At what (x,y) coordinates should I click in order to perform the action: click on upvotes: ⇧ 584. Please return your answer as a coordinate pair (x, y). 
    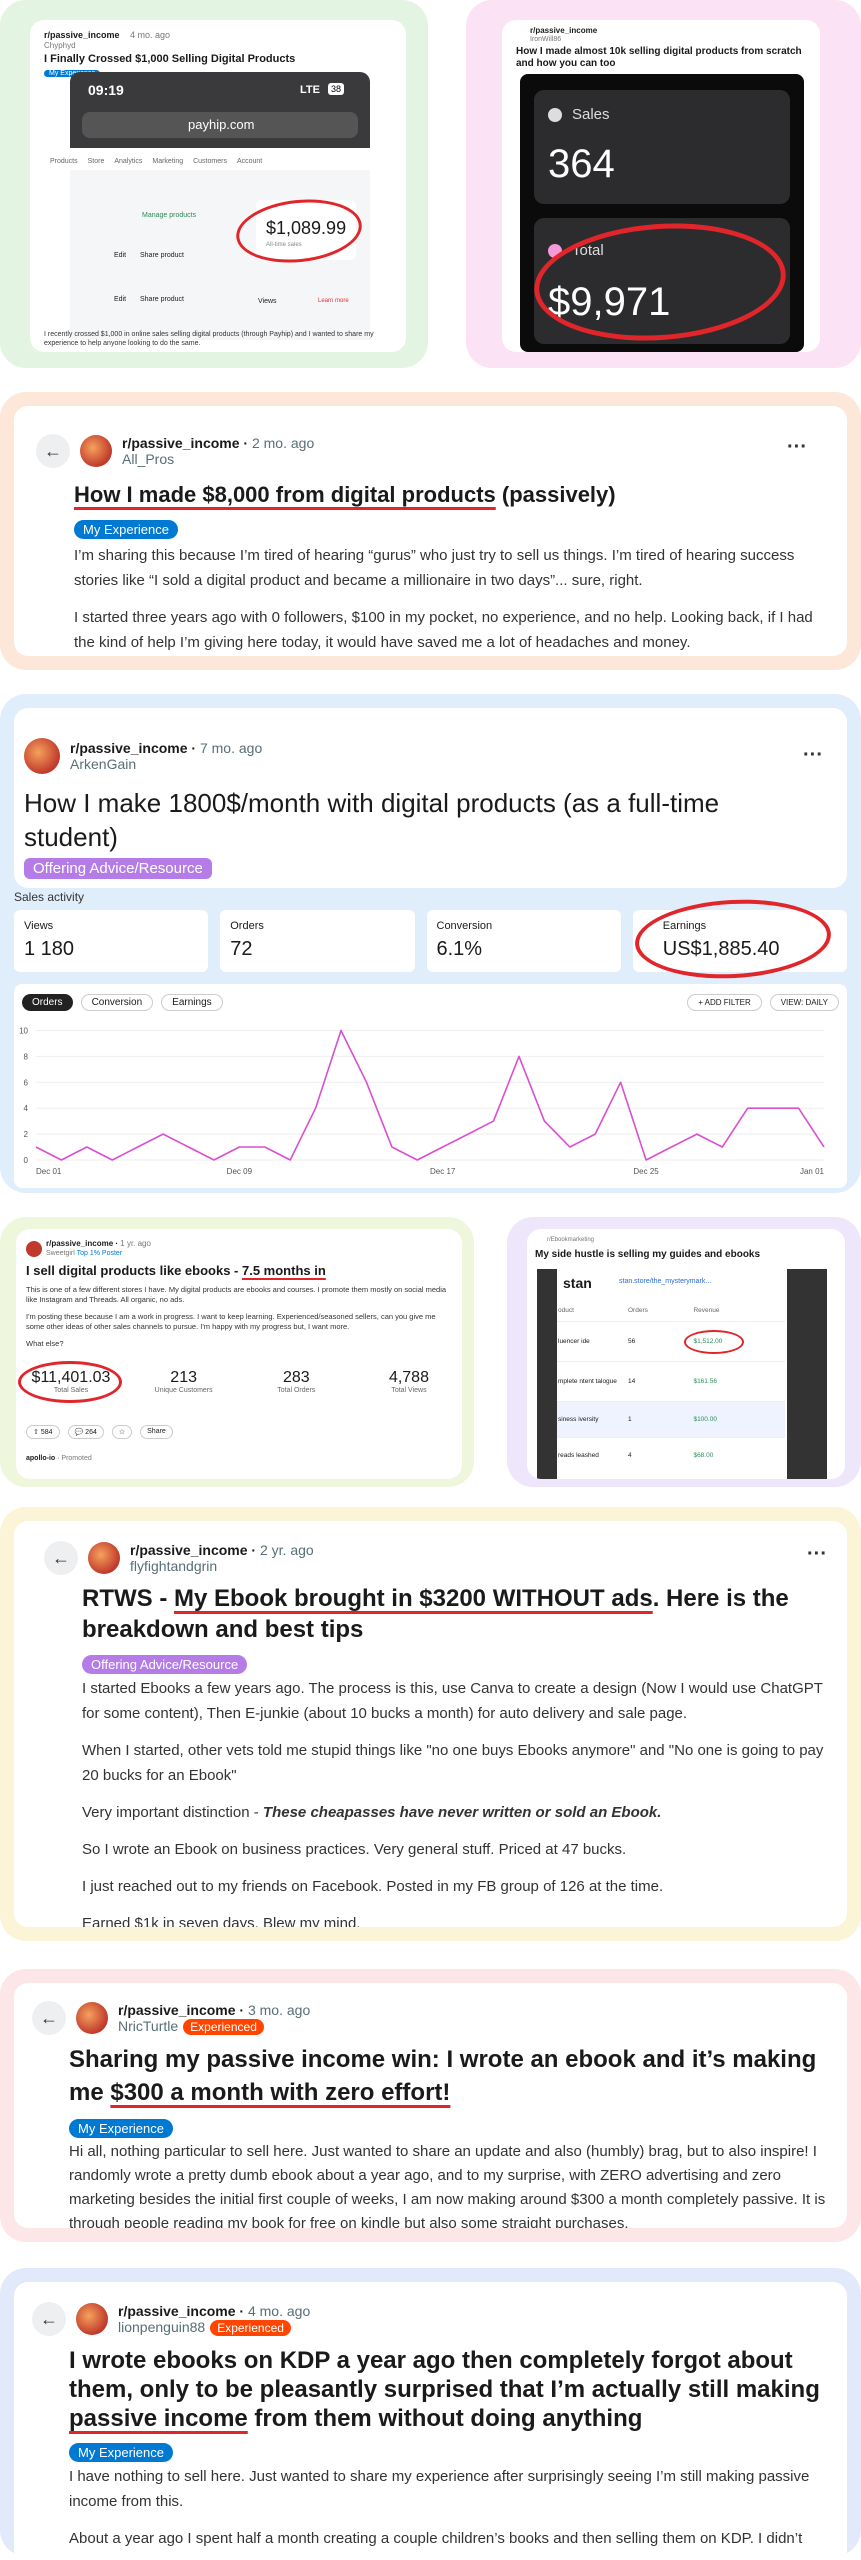
    Looking at the image, I should click on (43, 1432).